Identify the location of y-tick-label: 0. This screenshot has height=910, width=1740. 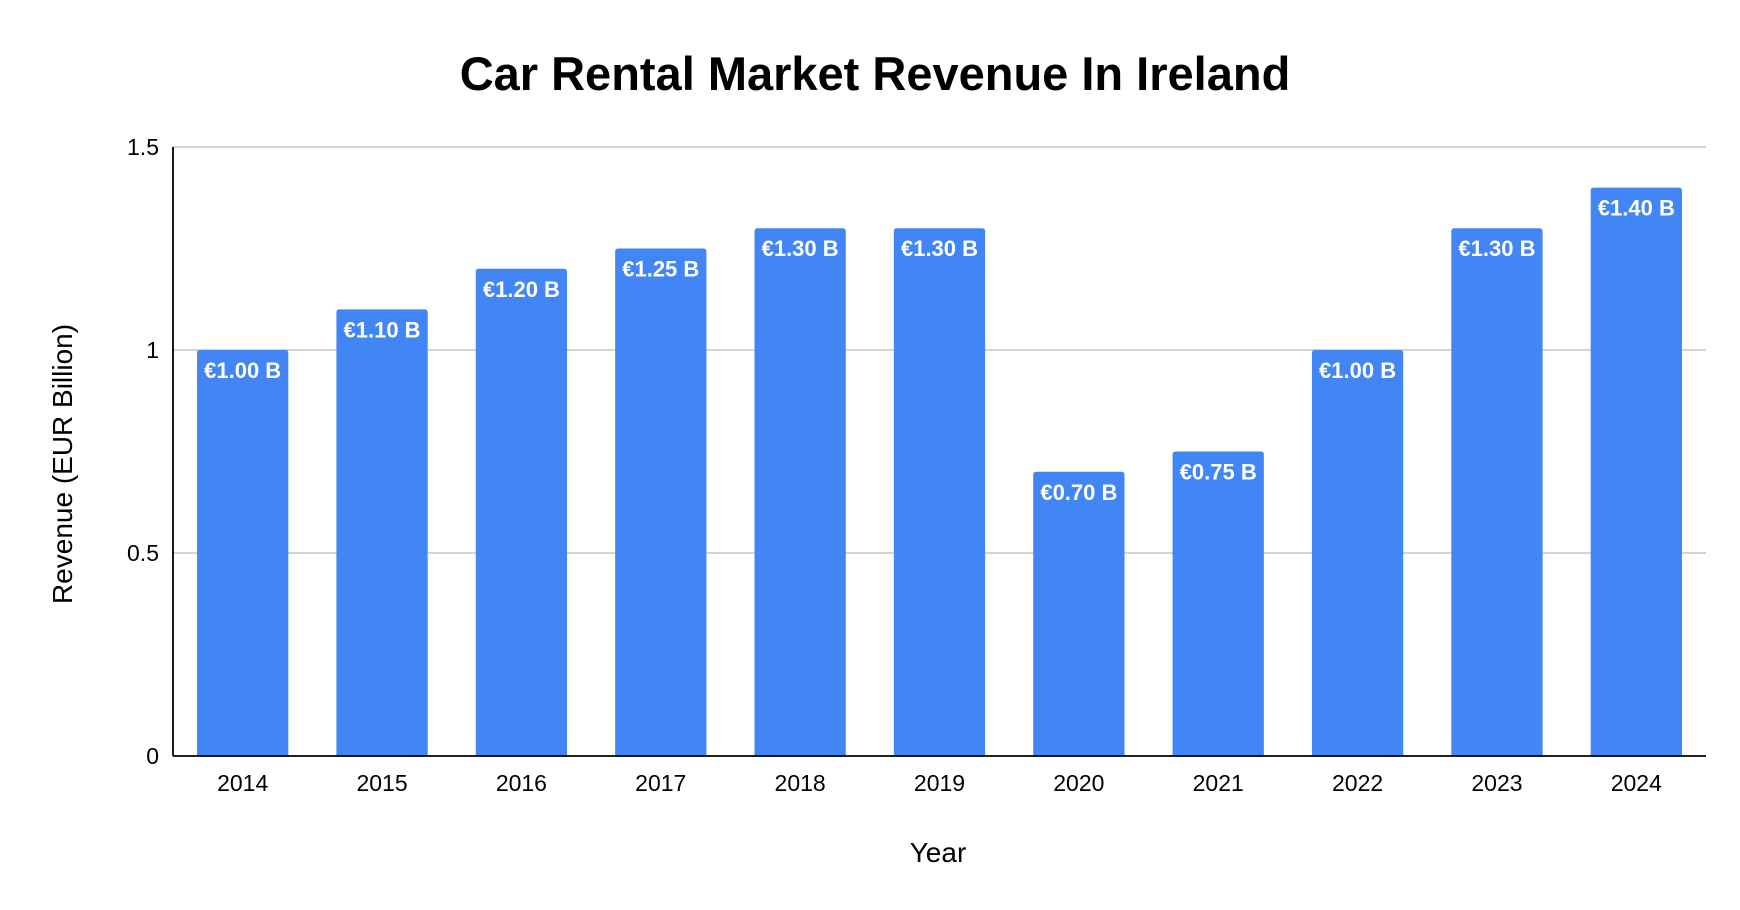
(152, 756).